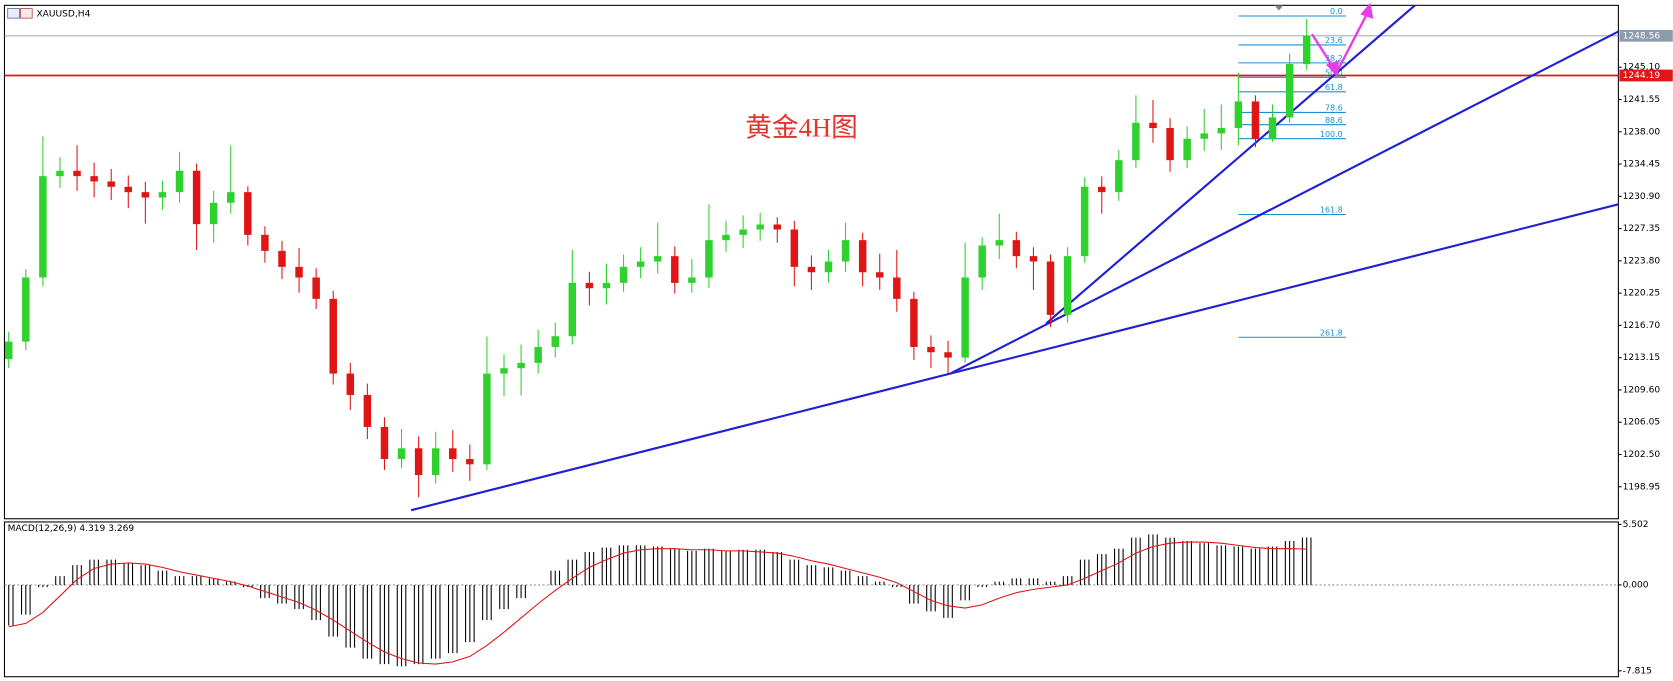 The width and height of the screenshot is (1673, 681). Describe the element at coordinates (1334, 40) in the screenshot. I see `fib-label: 23.6` at that location.